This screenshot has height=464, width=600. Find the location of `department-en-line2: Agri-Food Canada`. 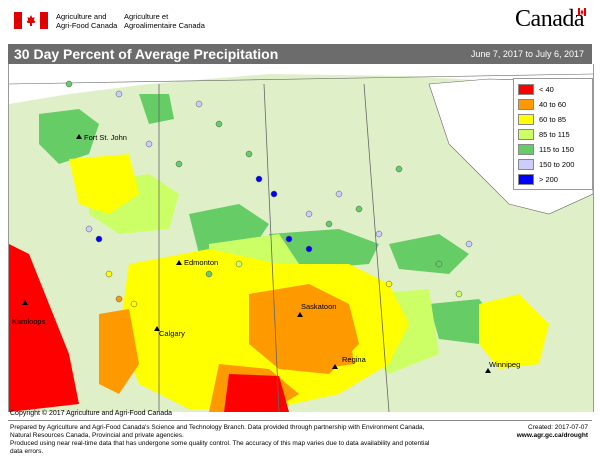

department-en-line2: Agri-Food Canada is located at coordinates (87, 25).